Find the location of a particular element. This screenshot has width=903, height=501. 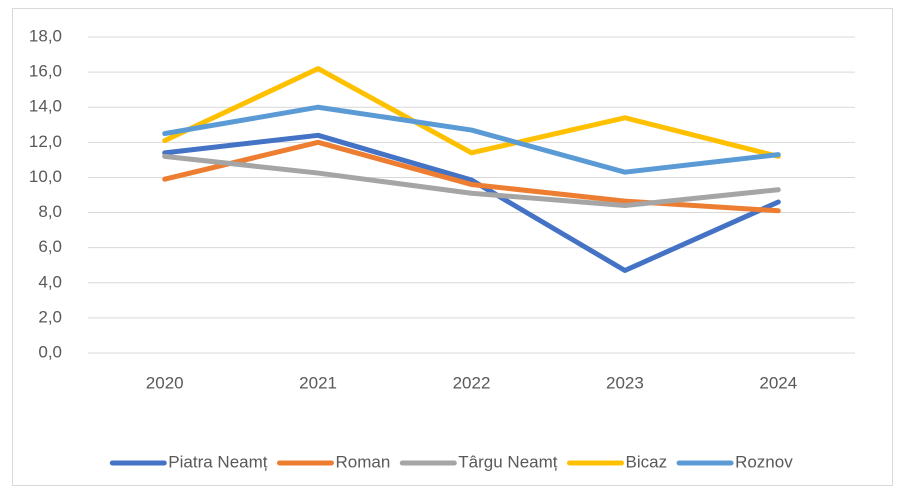

x-tick-label: 2020 is located at coordinates (165, 382).